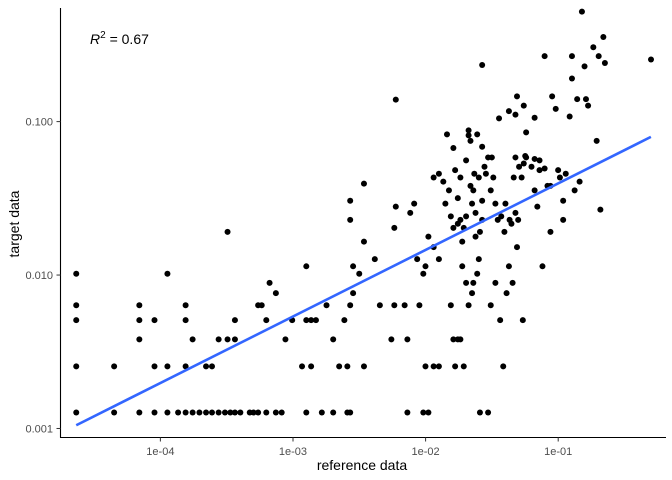  I want to click on r-squared-annotation: R2 = 0.67, so click(119, 38).